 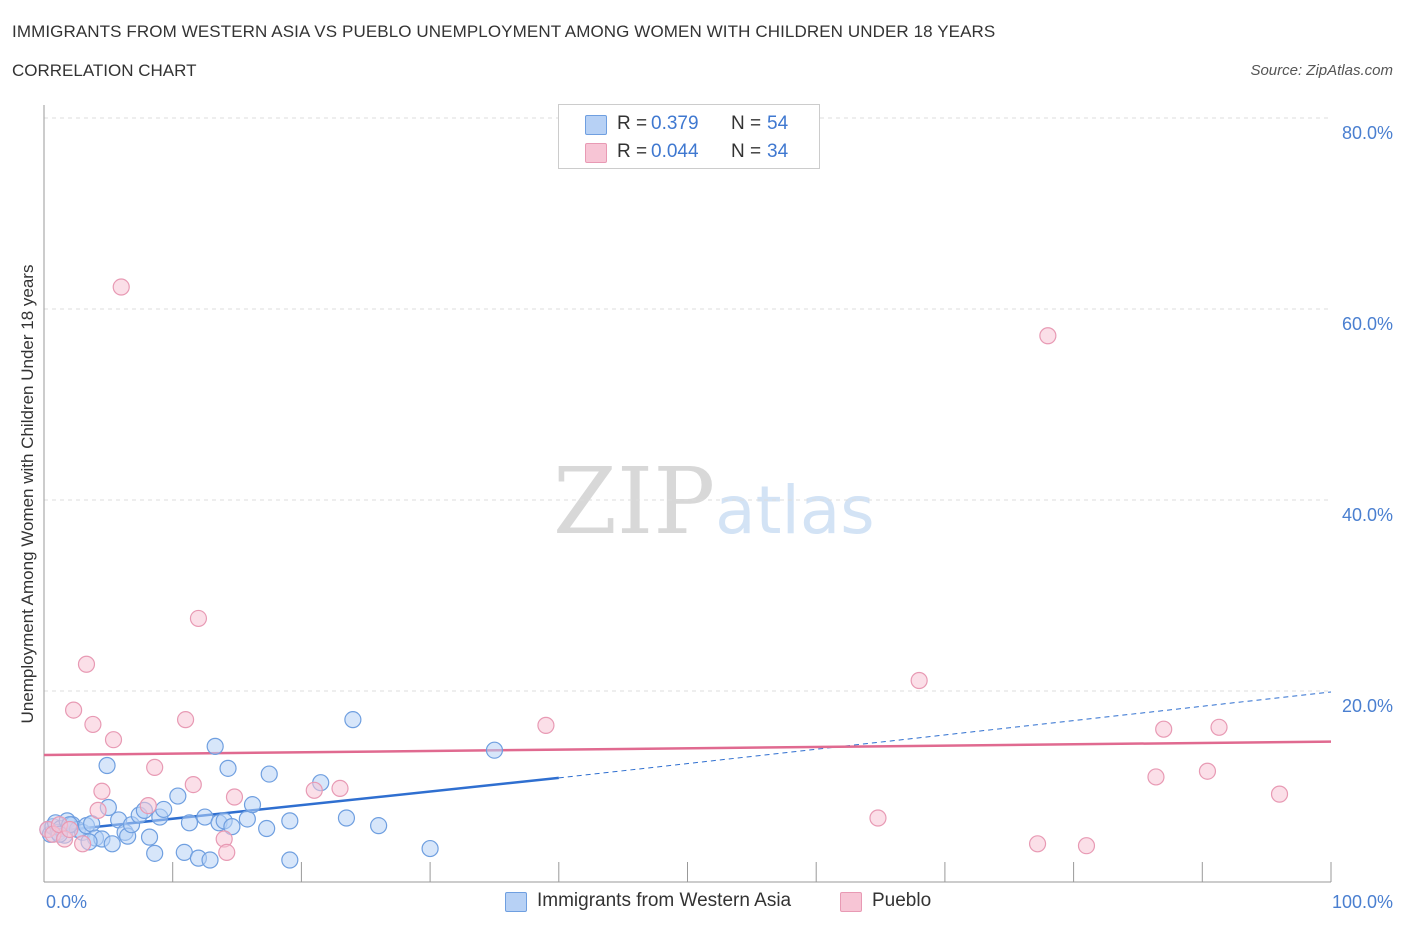 I want to click on y-tick-label: 20.0%, so click(x=1367, y=706).